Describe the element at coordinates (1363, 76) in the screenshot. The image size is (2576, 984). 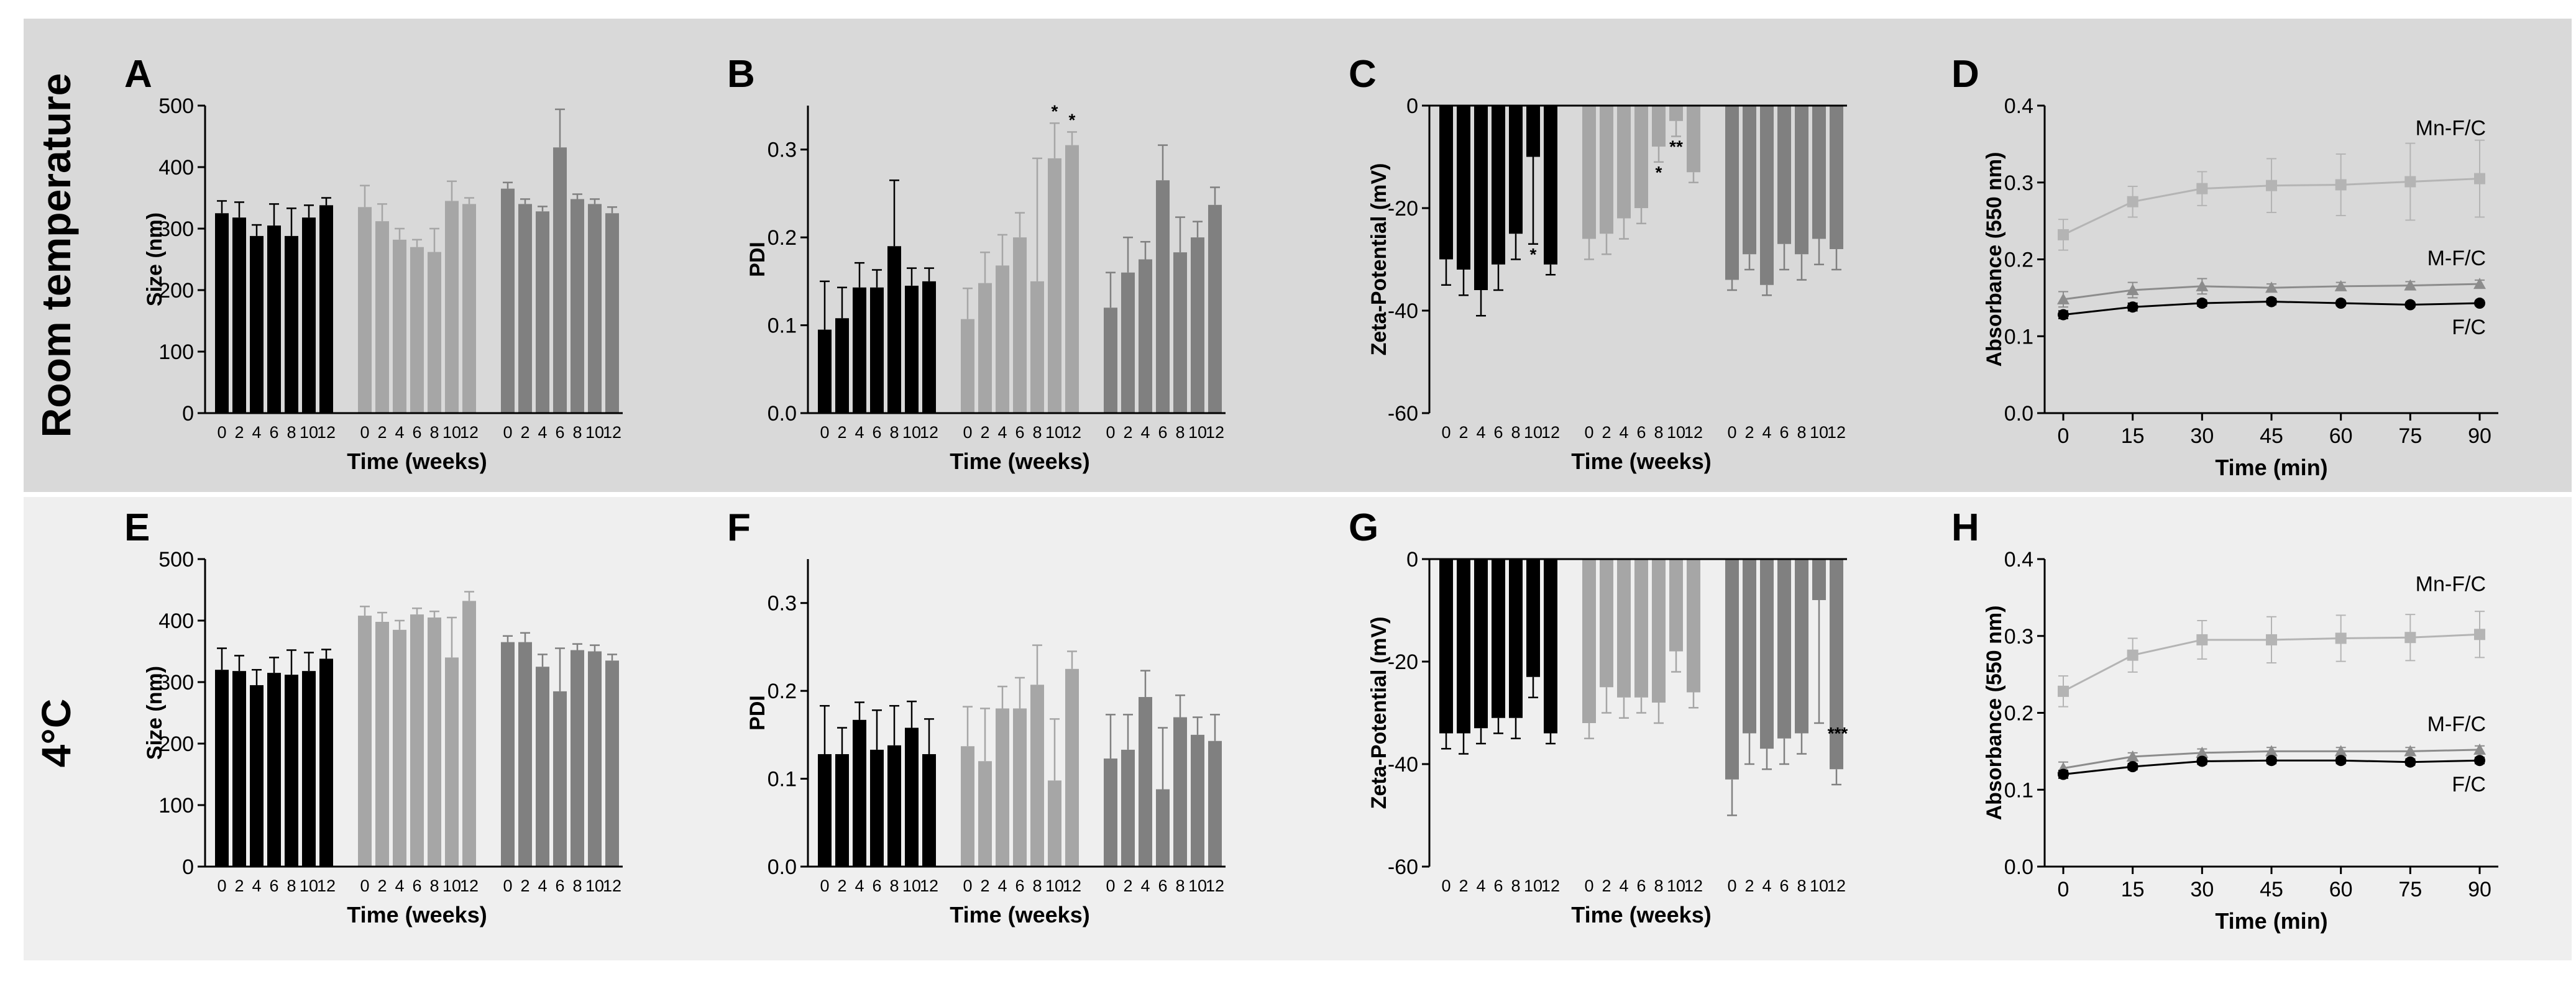
I see `panel-letter: C` at that location.